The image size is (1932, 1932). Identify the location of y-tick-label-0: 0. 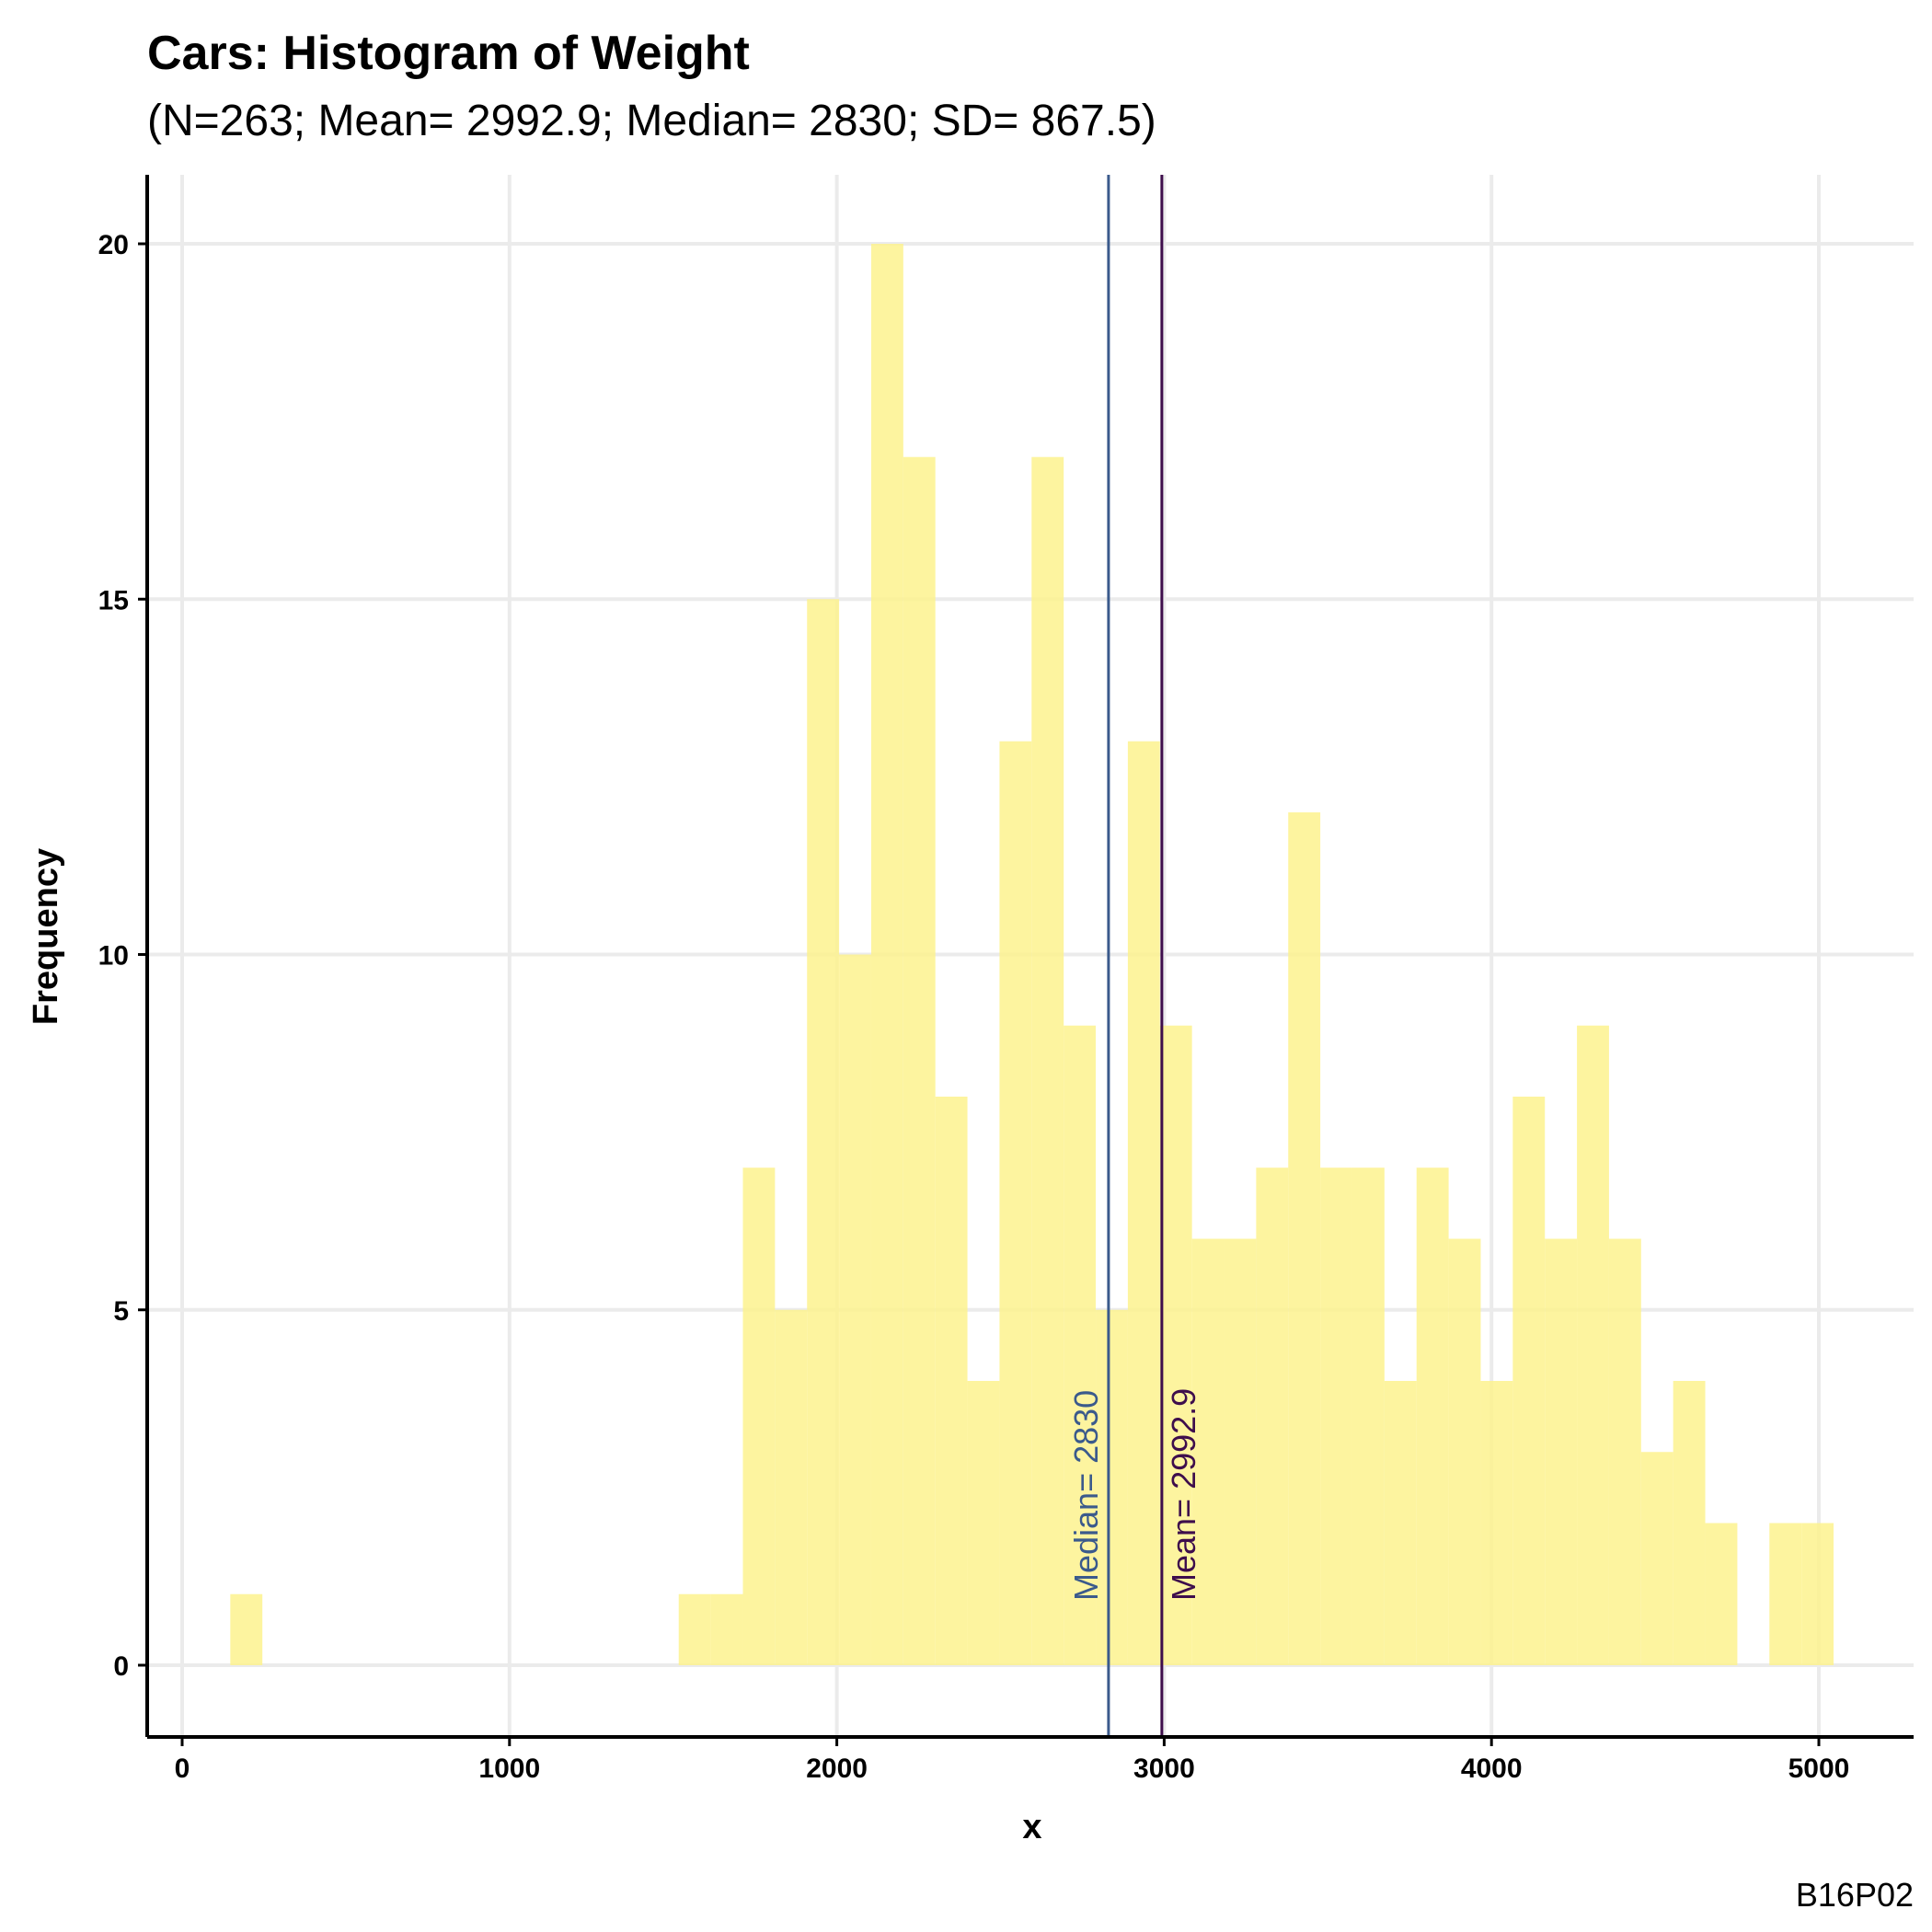
(121, 1666).